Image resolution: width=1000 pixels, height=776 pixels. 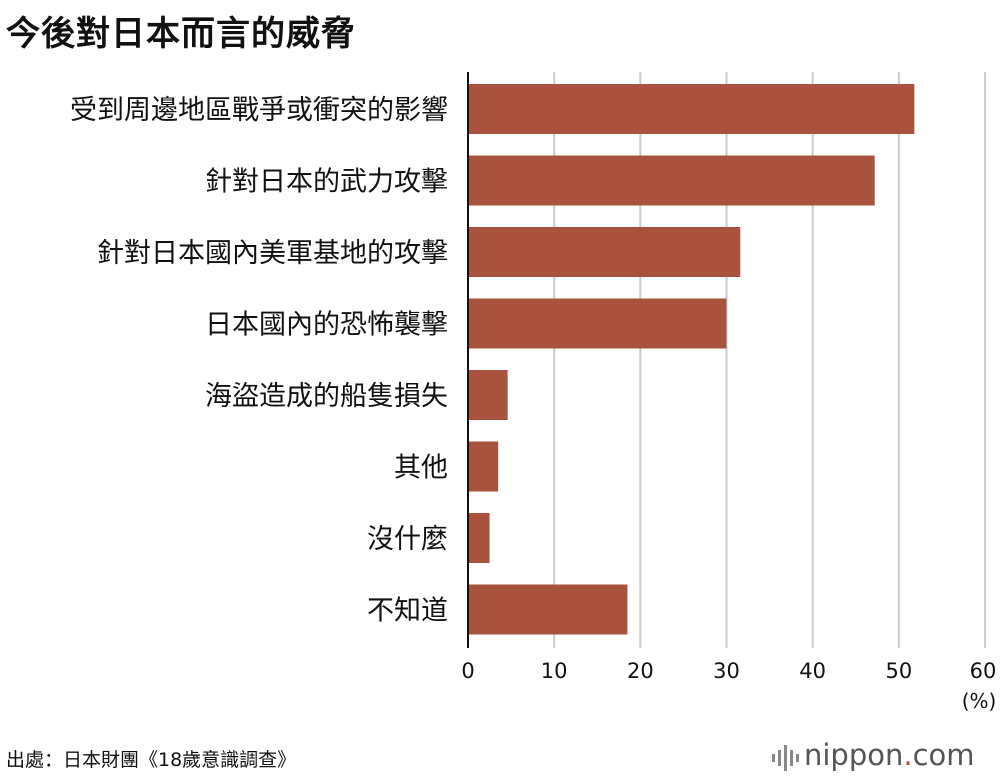 I want to click on brand-wordmark: nippon.com, so click(x=889, y=755).